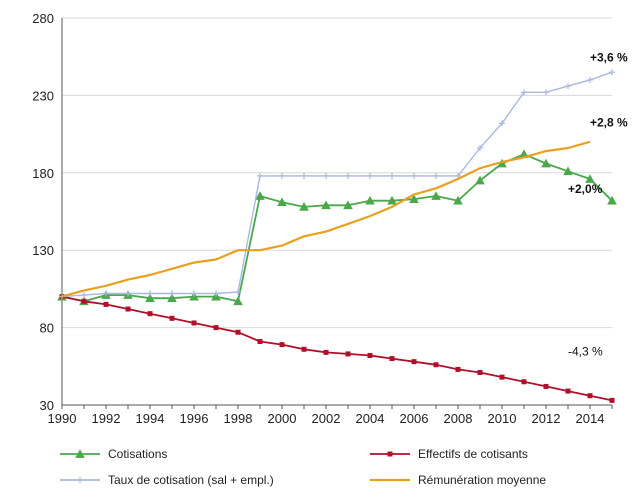 This screenshot has height=492, width=638. I want to click on x-tick-label: 2000, so click(282, 418).